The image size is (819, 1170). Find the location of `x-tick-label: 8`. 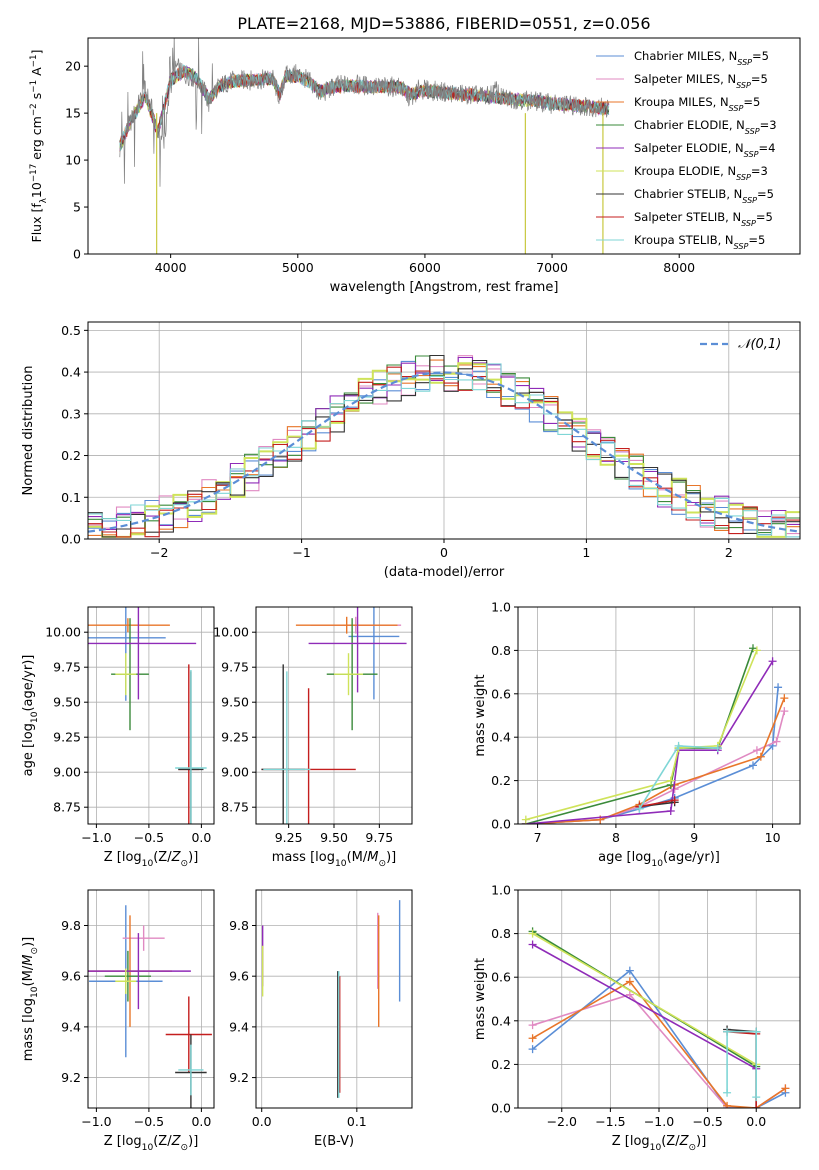

x-tick-label: 8 is located at coordinates (616, 837).